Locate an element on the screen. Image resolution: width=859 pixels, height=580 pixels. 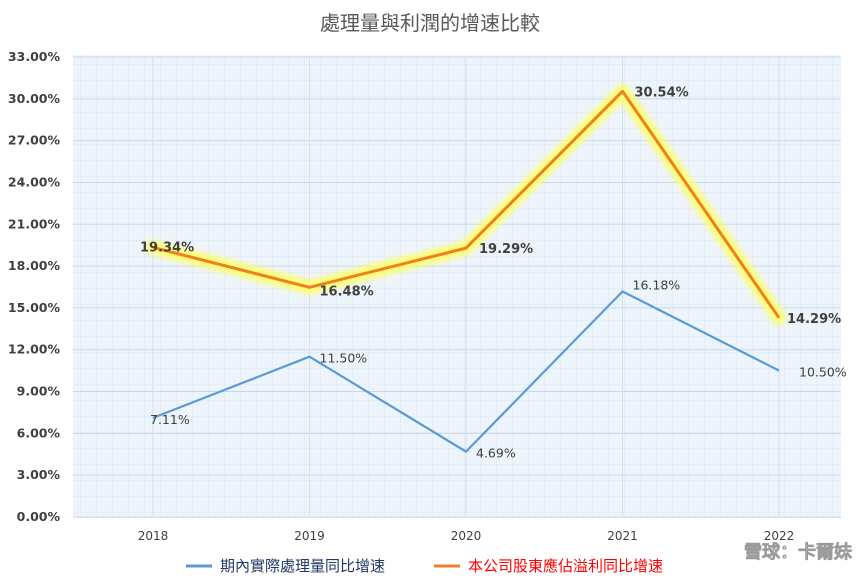
x-tick-label: 2021 is located at coordinates (622, 536).